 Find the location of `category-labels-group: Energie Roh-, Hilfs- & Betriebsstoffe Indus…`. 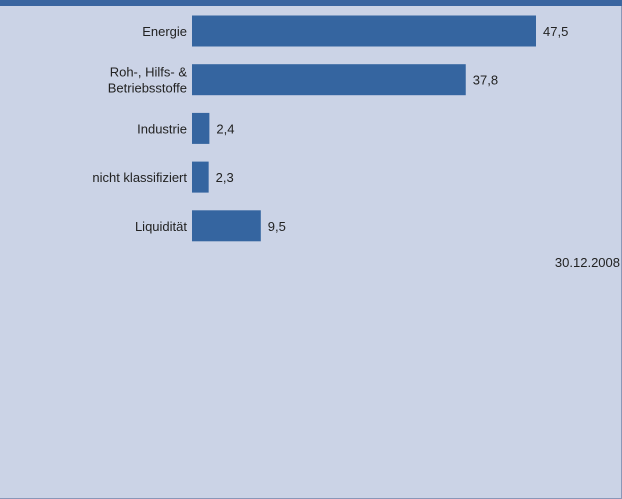

category-labels-group: Energie Roh-, Hilfs- & Betriebsstoffe Indus… is located at coordinates (139, 129).